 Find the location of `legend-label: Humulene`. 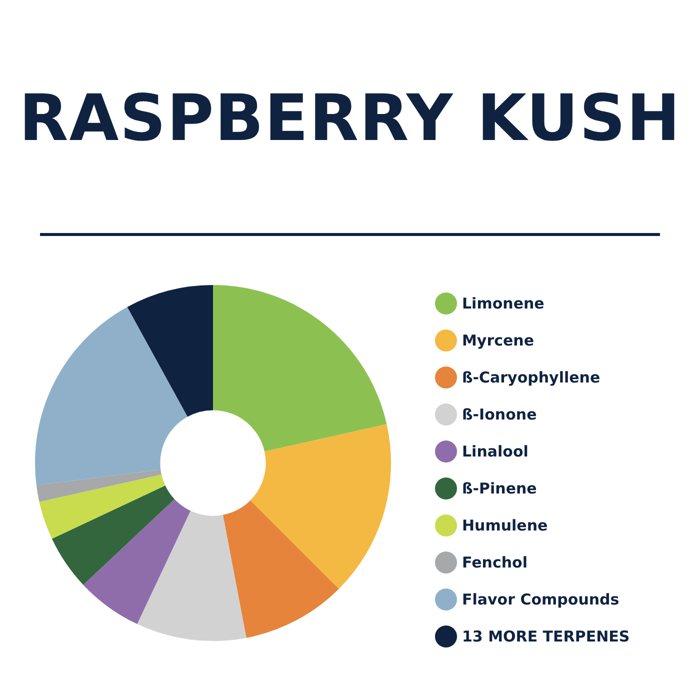

legend-label: Humulene is located at coordinates (505, 525).